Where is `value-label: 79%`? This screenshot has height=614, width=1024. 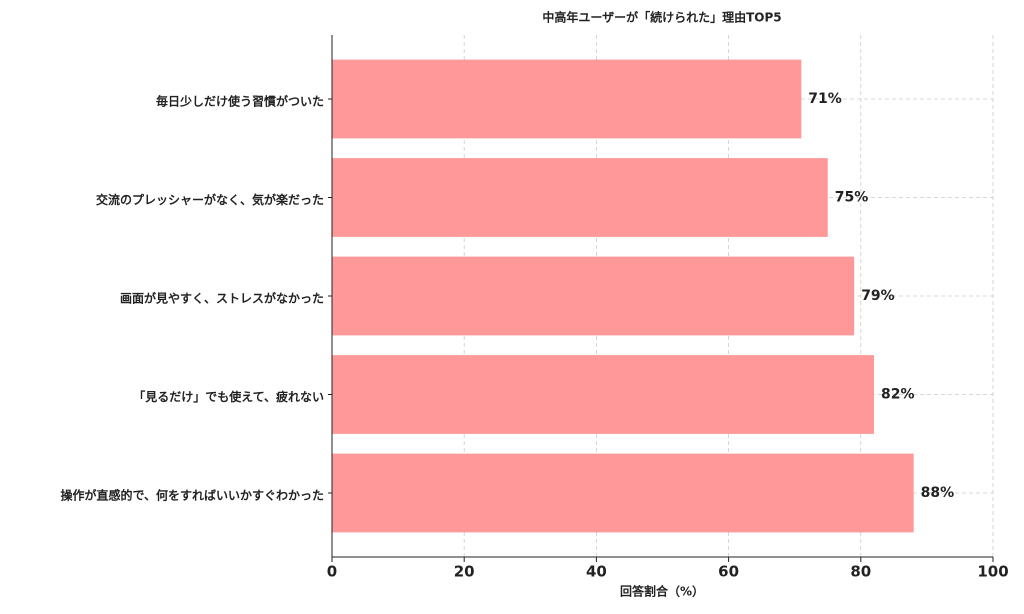 value-label: 79% is located at coordinates (878, 296).